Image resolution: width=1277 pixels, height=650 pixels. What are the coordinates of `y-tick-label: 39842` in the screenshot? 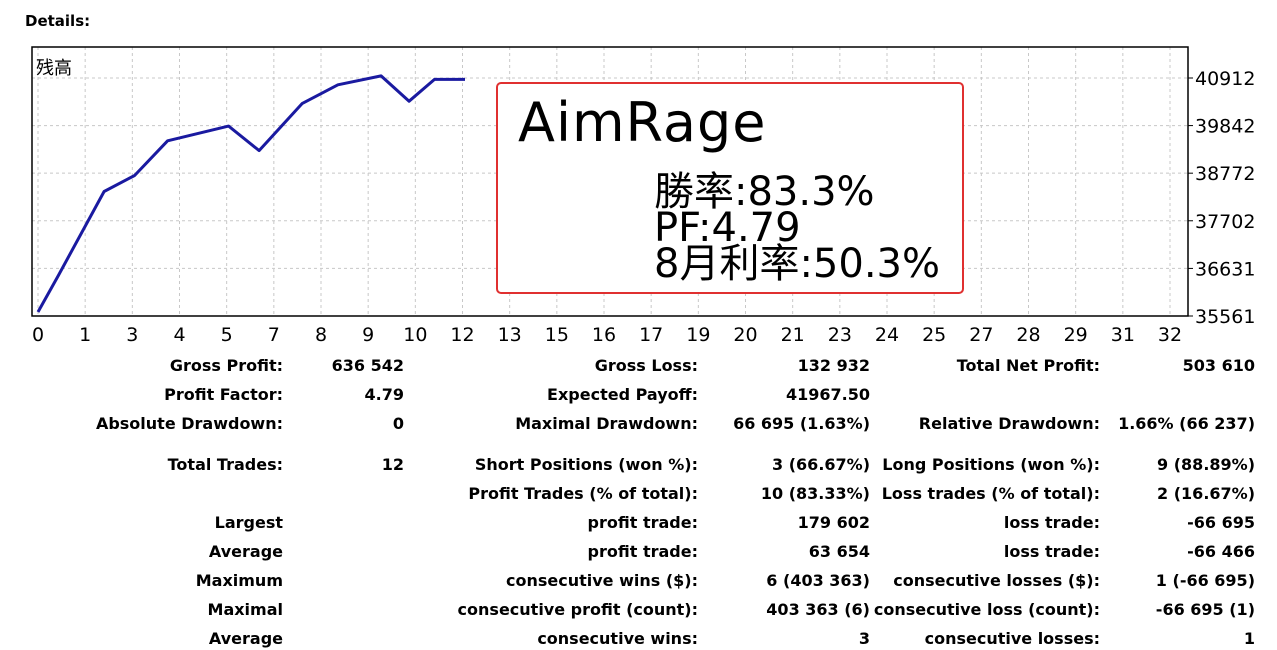 It's located at (1225, 127).